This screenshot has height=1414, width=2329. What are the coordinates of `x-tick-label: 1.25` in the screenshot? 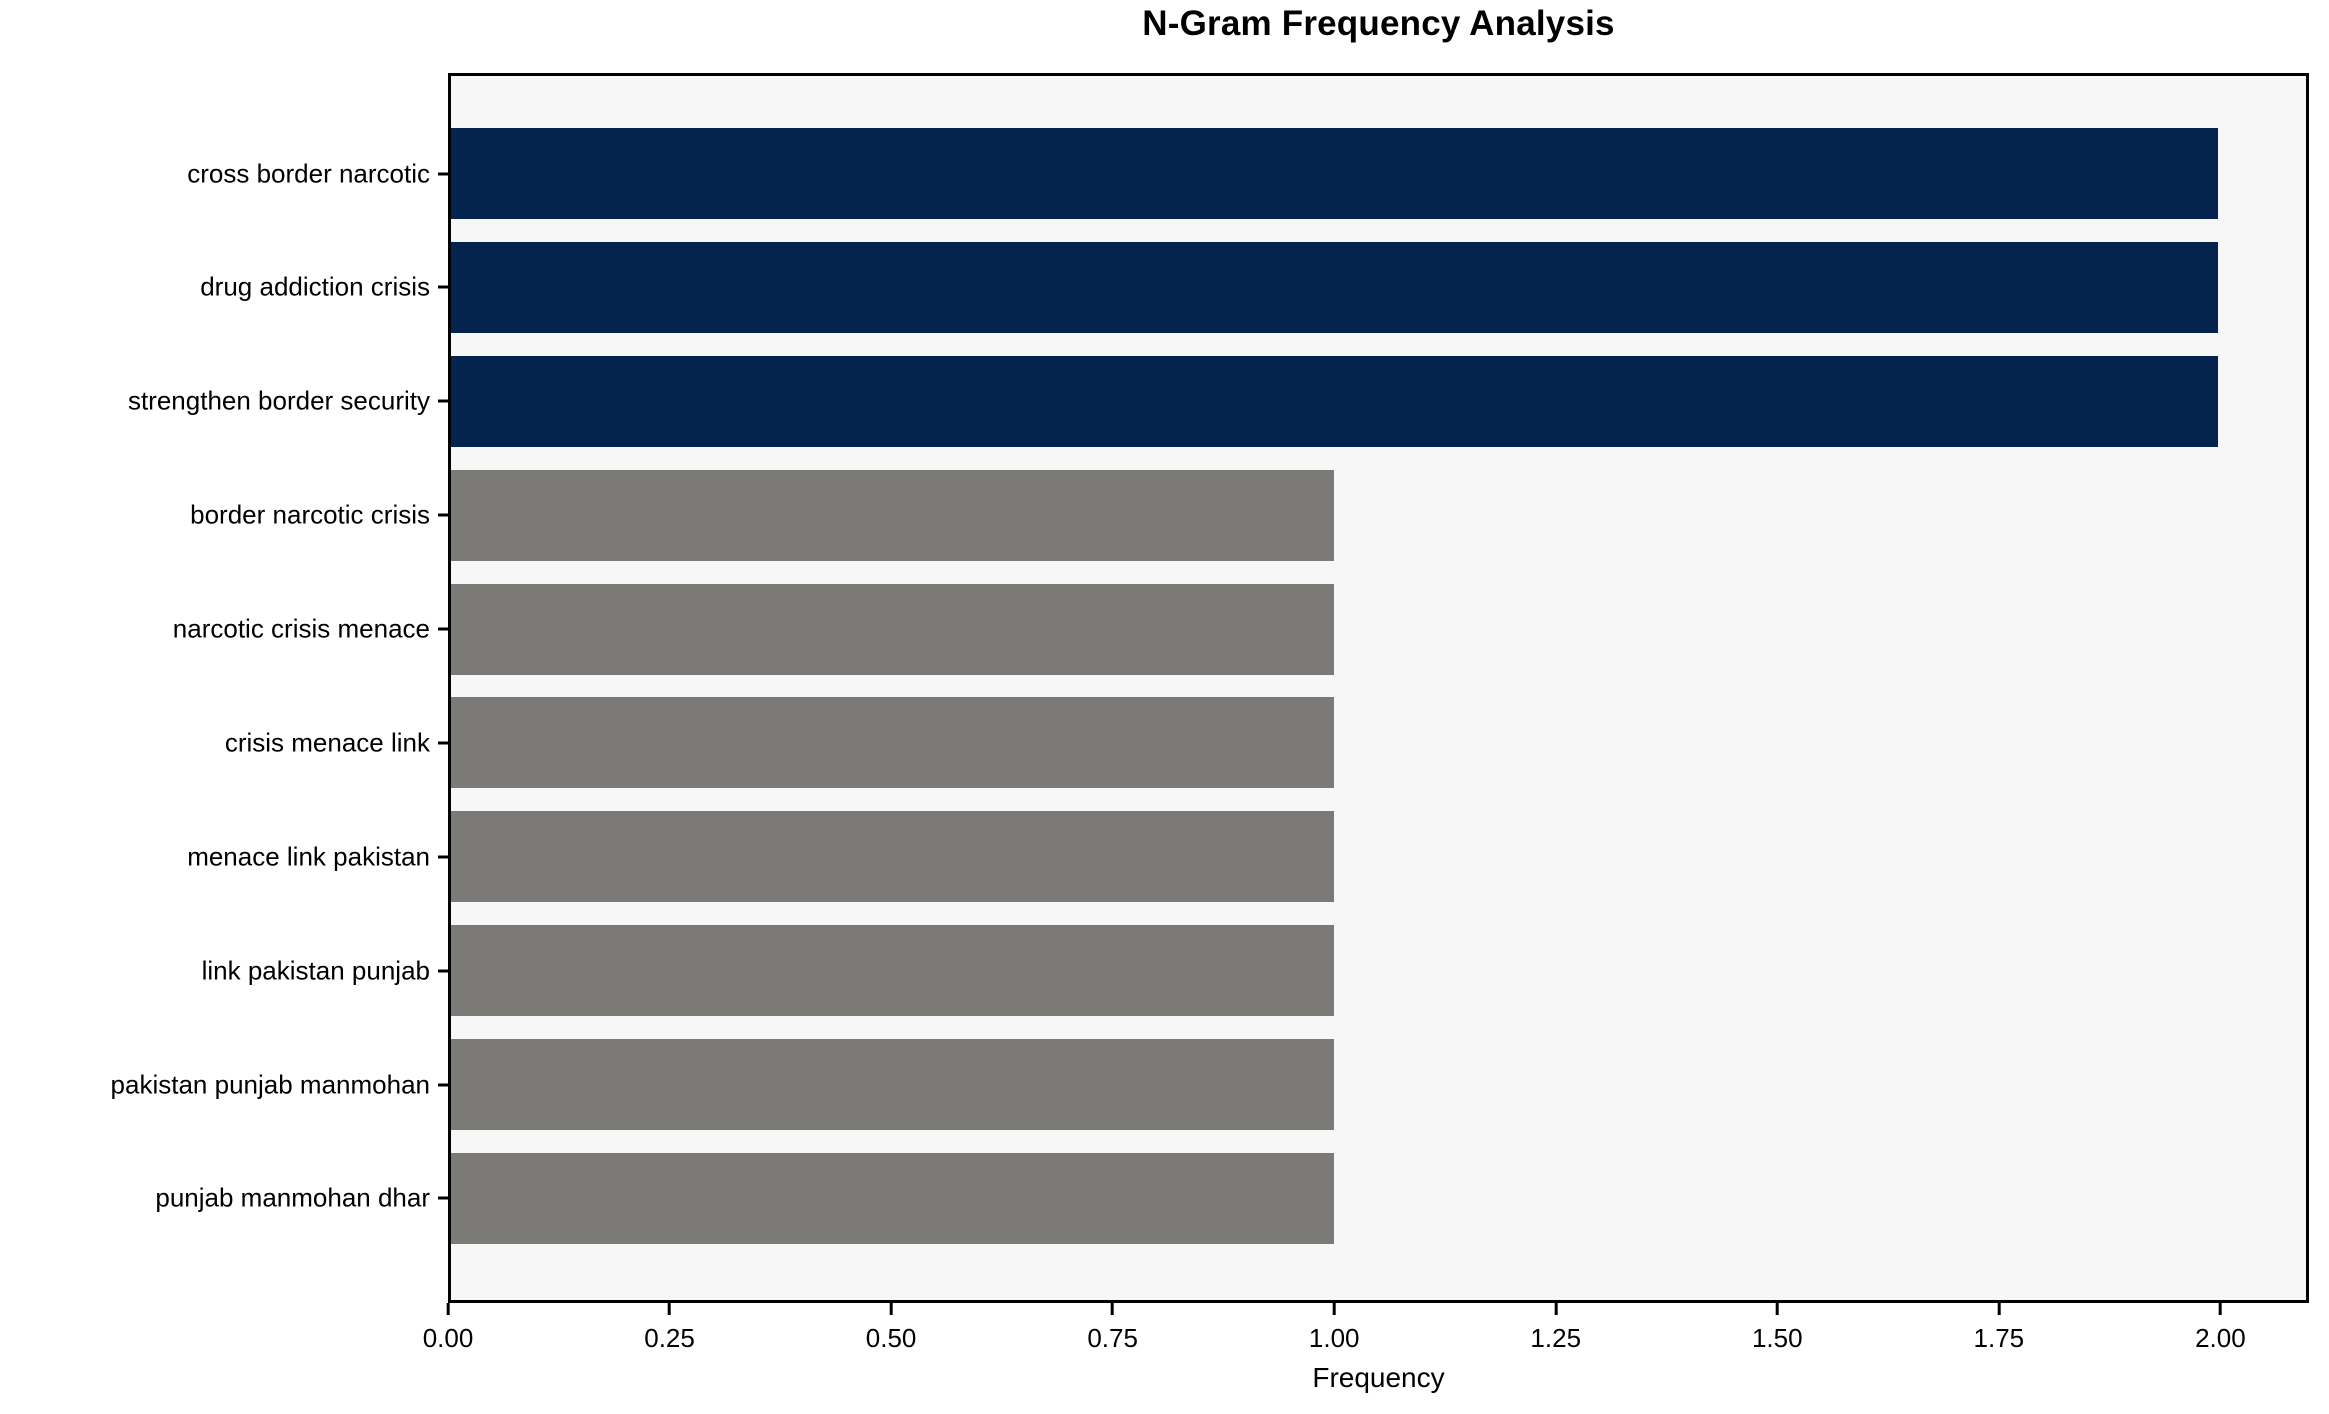 It's located at (1556, 1338).